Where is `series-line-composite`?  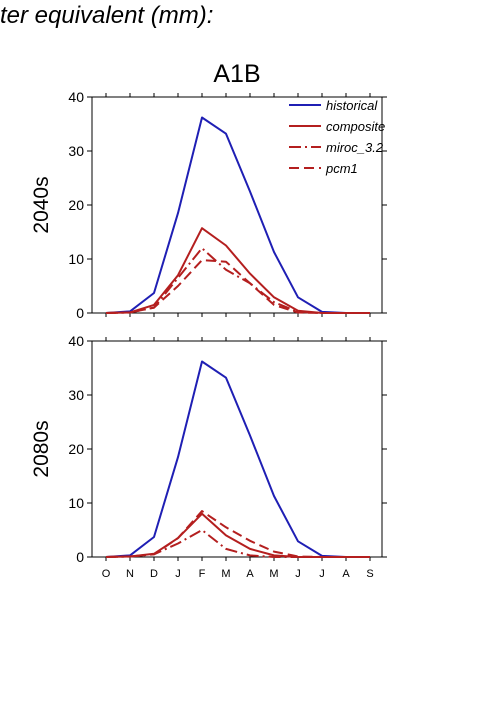
series-line-composite is located at coordinates (237, 535).